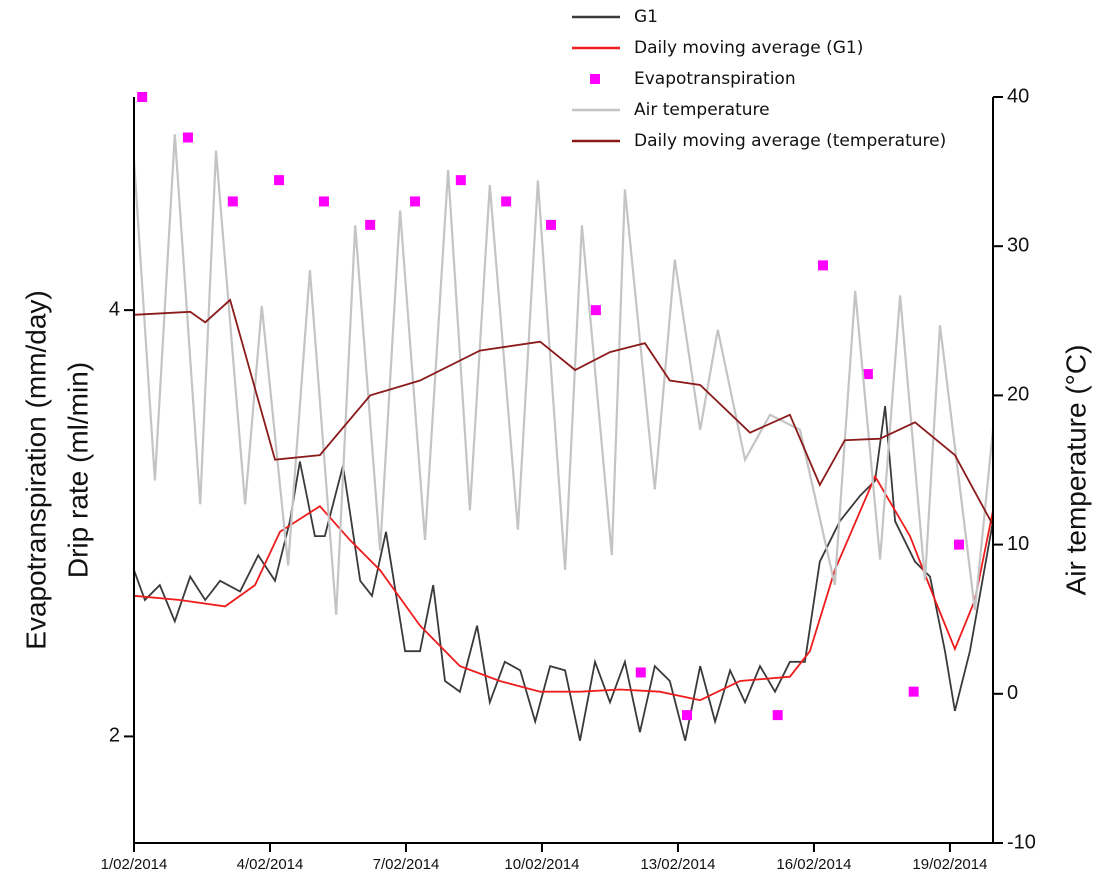 The height and width of the screenshot is (890, 1102). I want to click on y2-axis-label: Air temperature (°C), so click(1075, 470).